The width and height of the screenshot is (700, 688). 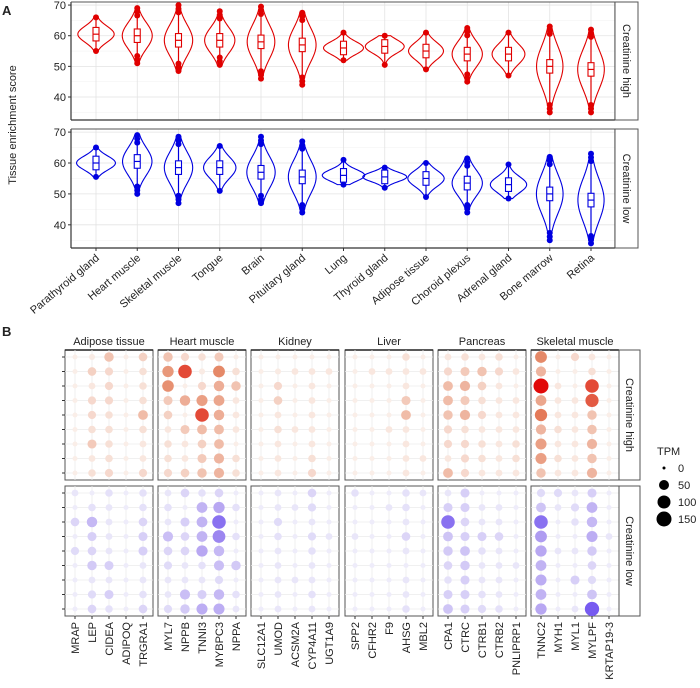 I want to click on violin-skeletal-muscle, so click(x=178, y=170).